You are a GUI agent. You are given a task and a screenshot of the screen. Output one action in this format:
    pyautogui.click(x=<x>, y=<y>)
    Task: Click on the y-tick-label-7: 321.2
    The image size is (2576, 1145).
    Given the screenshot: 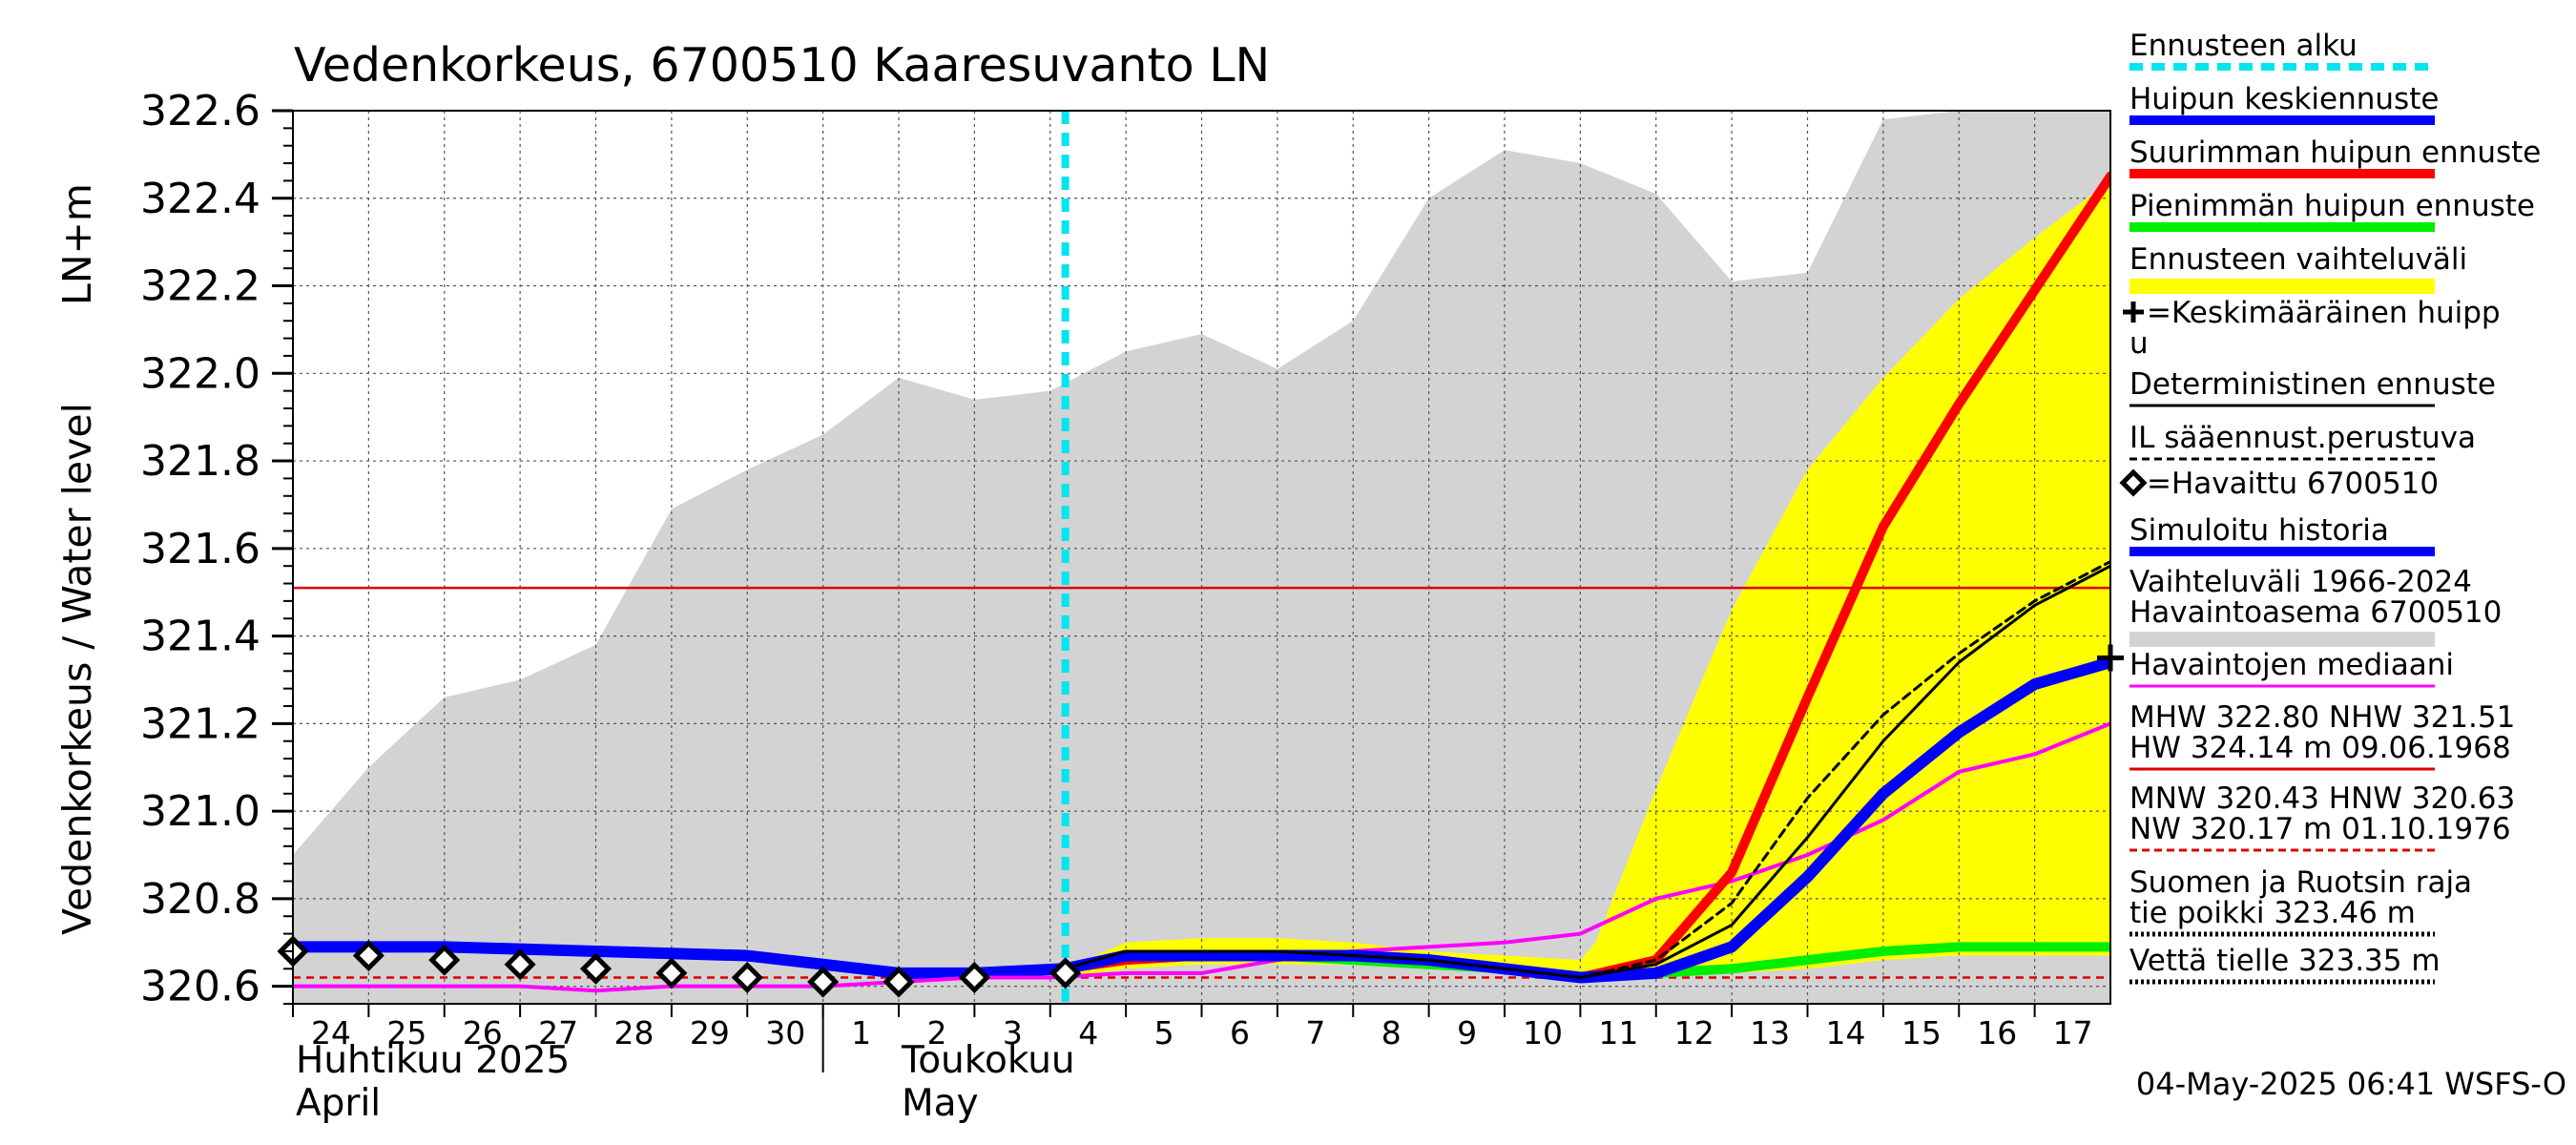 What is the action you would take?
    pyautogui.click(x=200, y=723)
    